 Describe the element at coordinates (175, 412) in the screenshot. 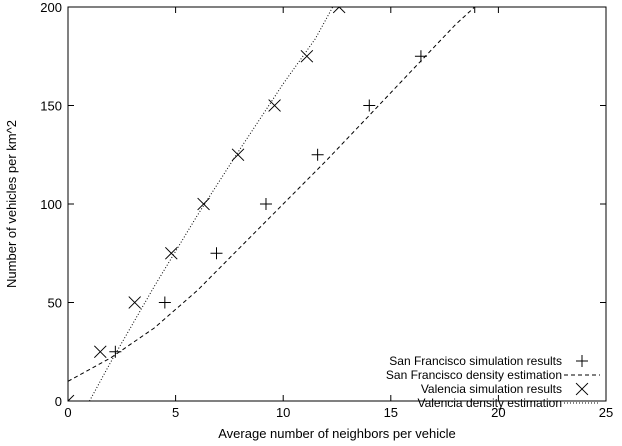

I see `x-tick-label: 5` at that location.